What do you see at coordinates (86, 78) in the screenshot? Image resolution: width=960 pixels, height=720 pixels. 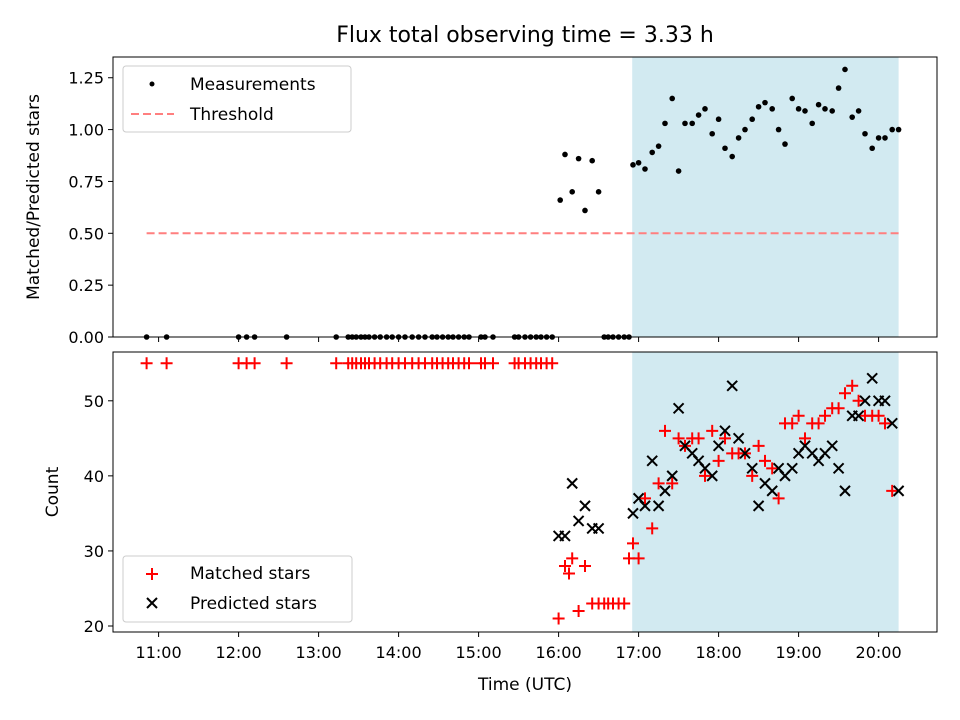 I see `y-tick-label: 1.25` at bounding box center [86, 78].